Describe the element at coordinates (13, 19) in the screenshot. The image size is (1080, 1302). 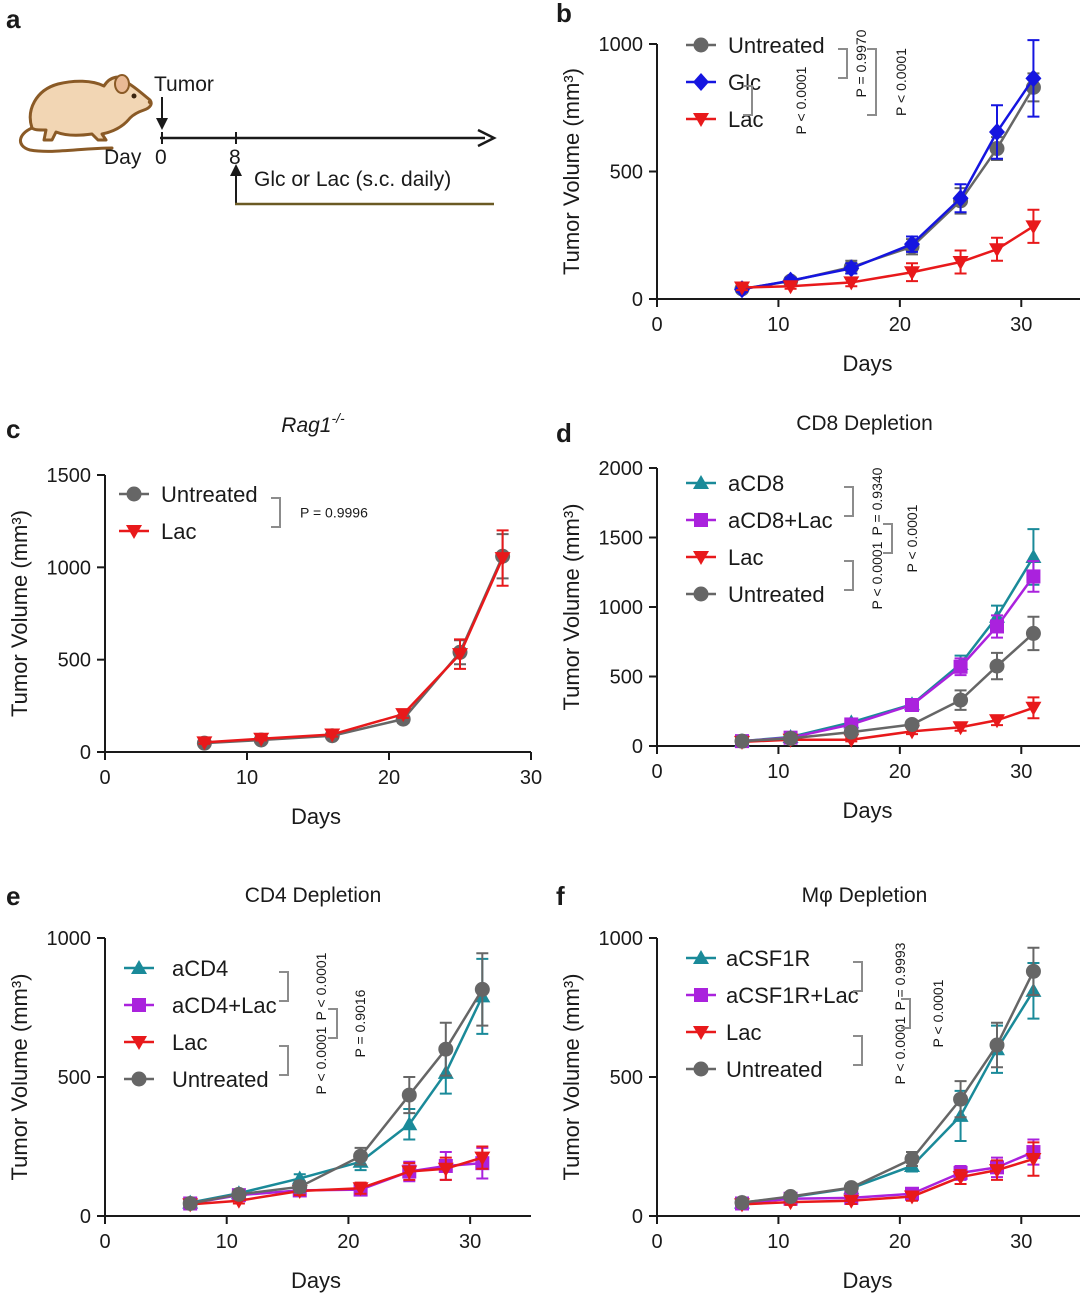
I see `panel-letter-a: a` at that location.